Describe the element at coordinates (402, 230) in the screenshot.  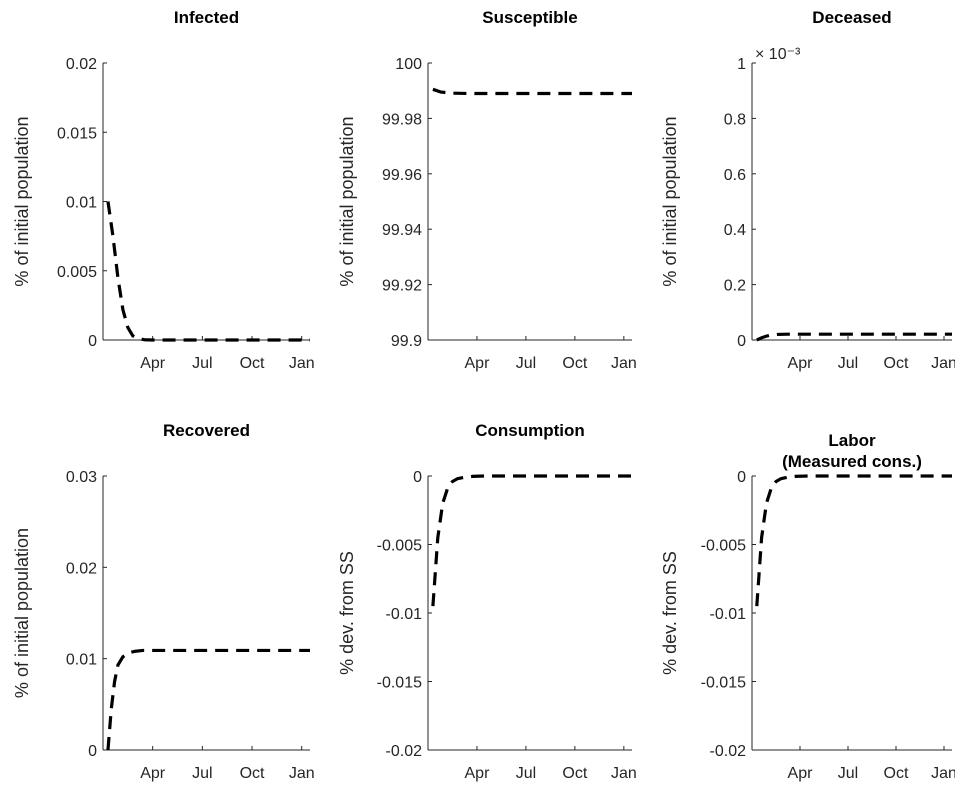
I see `y-tick-label: 99.94` at that location.